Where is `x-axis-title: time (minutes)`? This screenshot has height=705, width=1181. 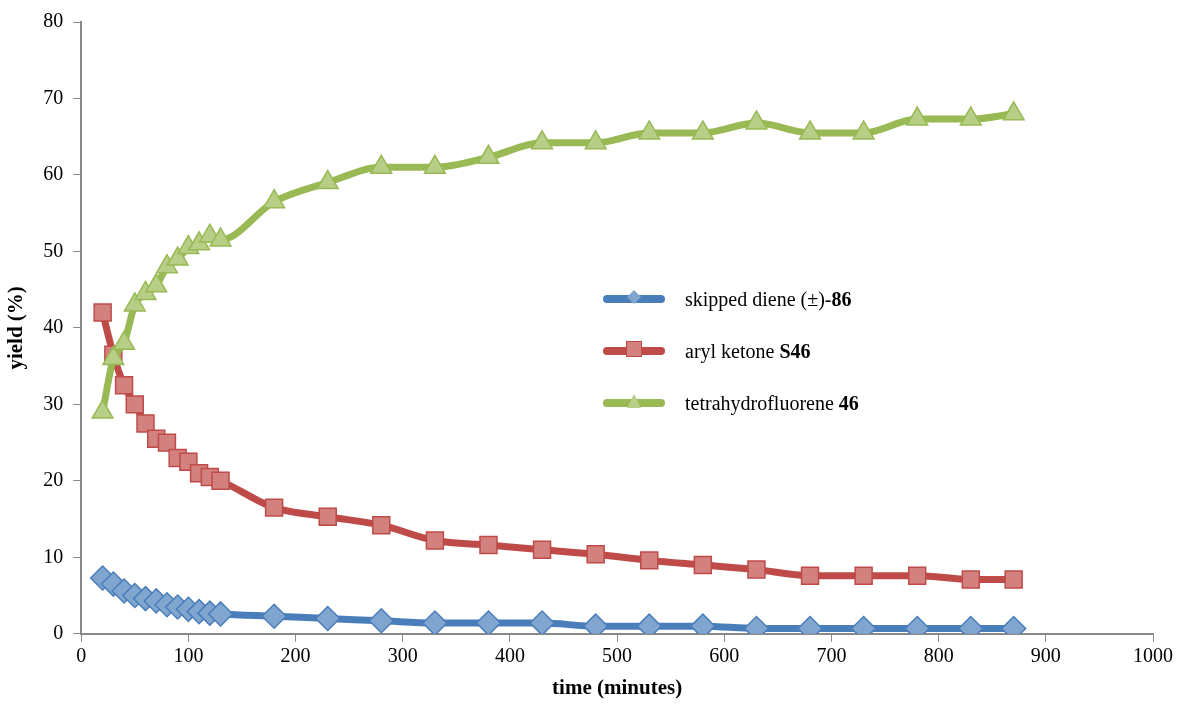
x-axis-title: time (minutes) is located at coordinates (617, 686).